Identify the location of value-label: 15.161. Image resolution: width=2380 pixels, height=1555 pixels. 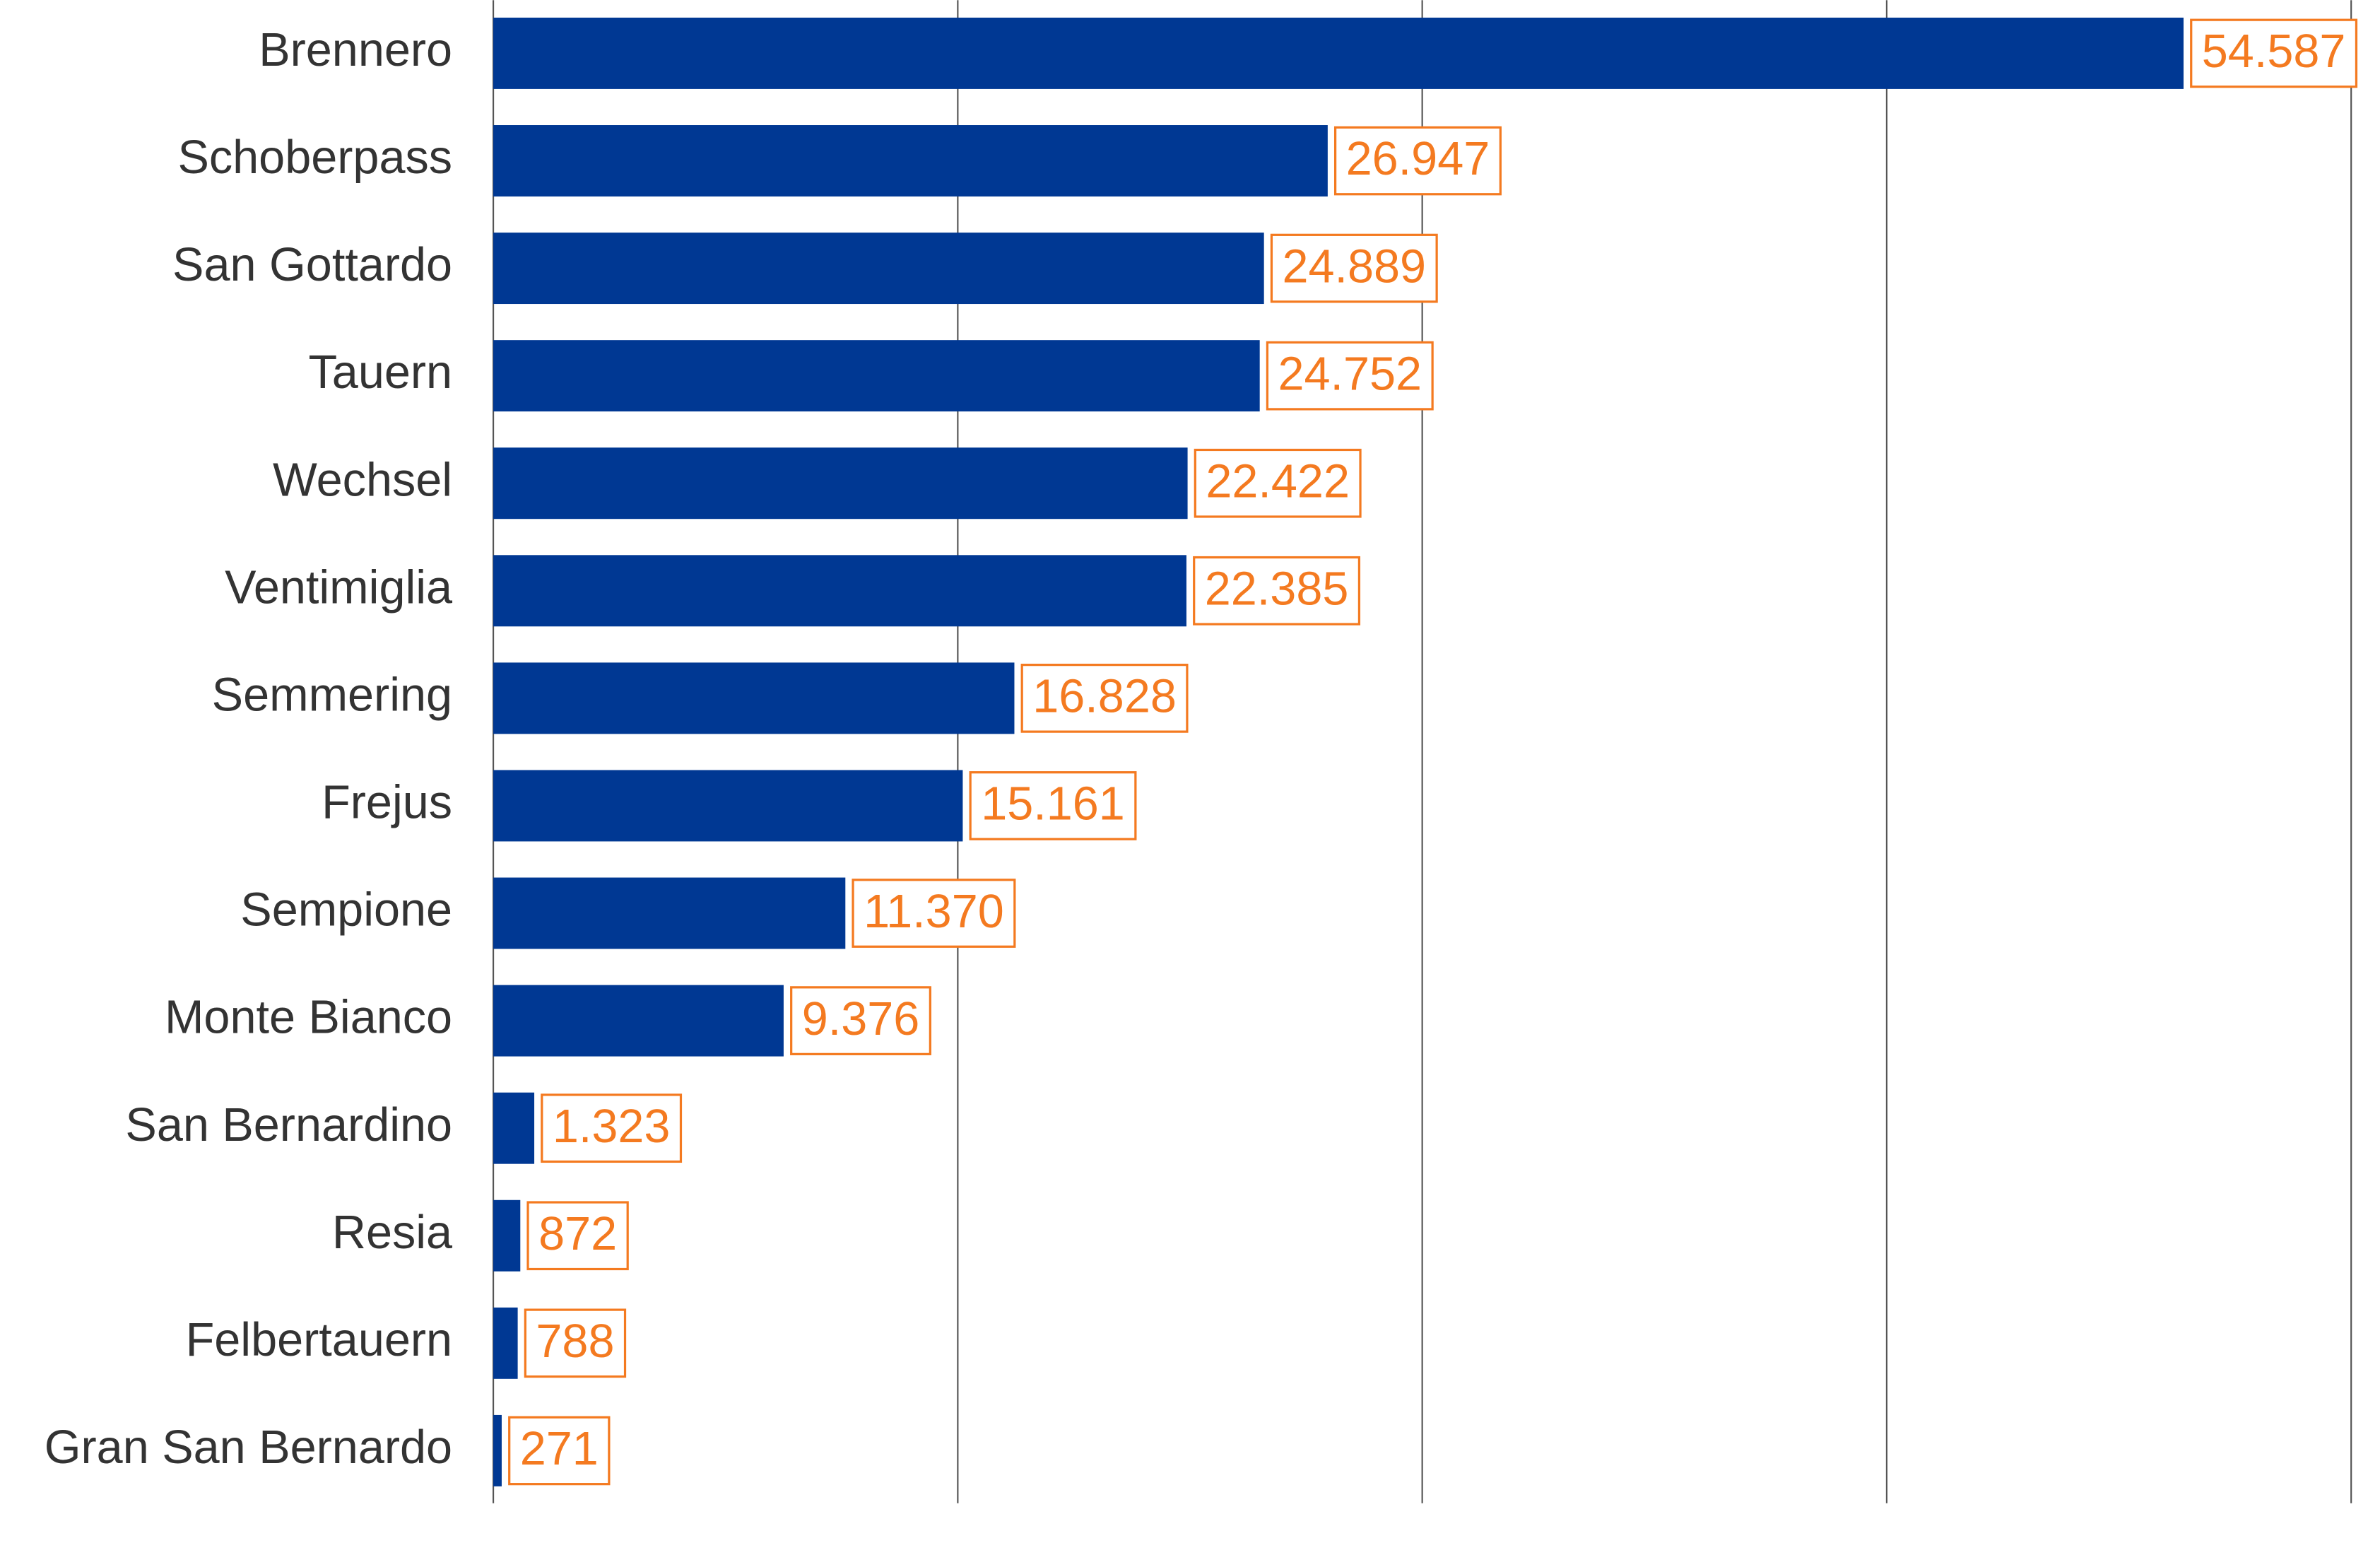
(1053, 804).